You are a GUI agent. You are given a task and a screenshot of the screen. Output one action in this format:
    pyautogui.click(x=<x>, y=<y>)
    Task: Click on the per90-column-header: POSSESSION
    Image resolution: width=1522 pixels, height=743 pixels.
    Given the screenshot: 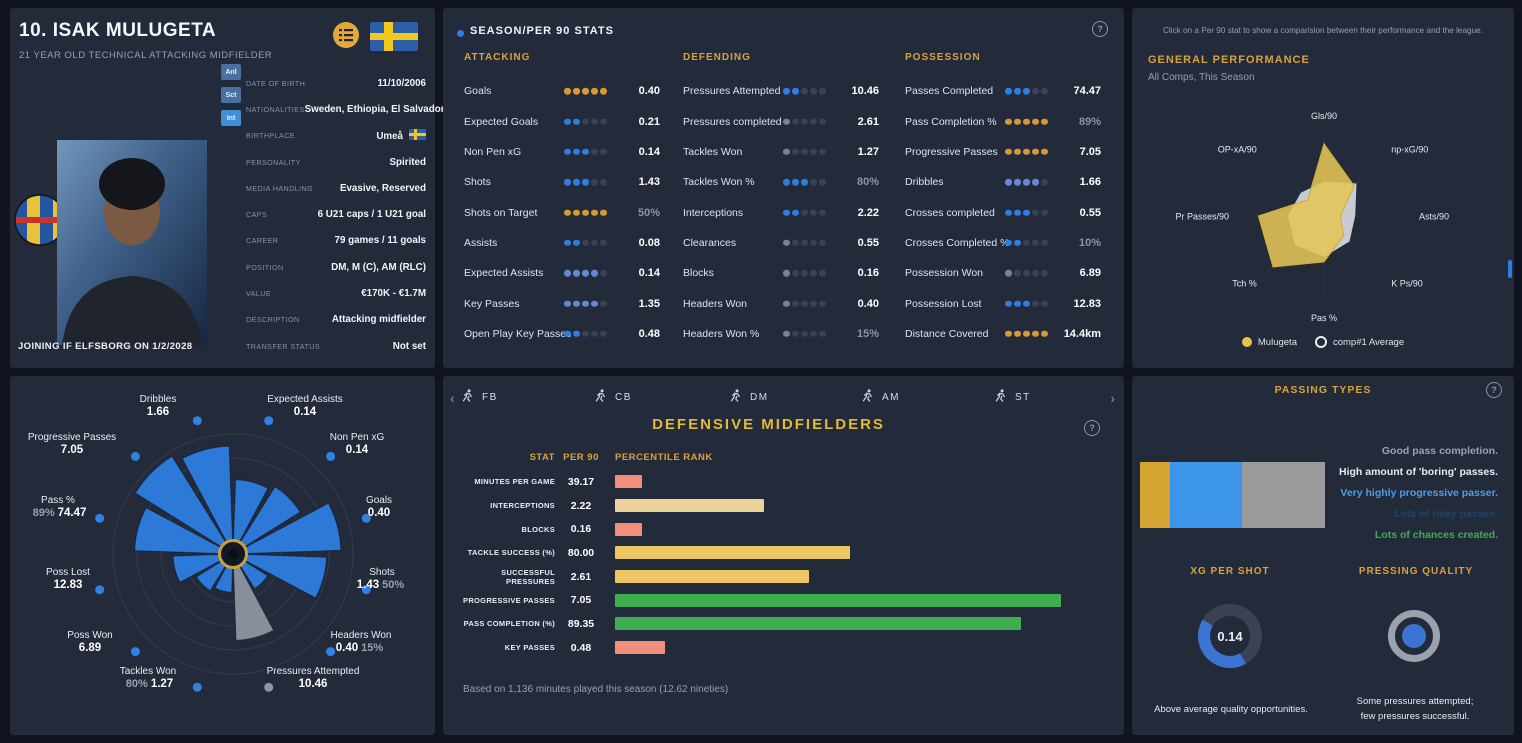 What is the action you would take?
    pyautogui.click(x=943, y=57)
    